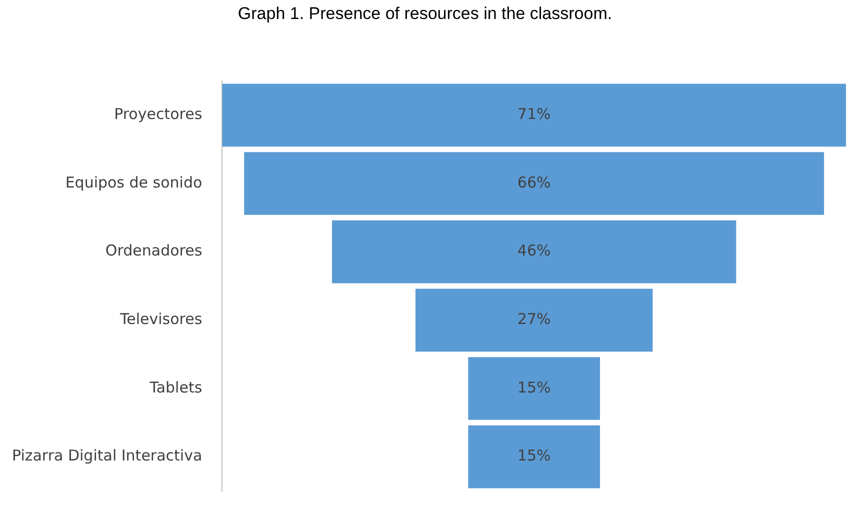 This screenshot has height=516, width=850. I want to click on data-label: 27%, so click(534, 319).